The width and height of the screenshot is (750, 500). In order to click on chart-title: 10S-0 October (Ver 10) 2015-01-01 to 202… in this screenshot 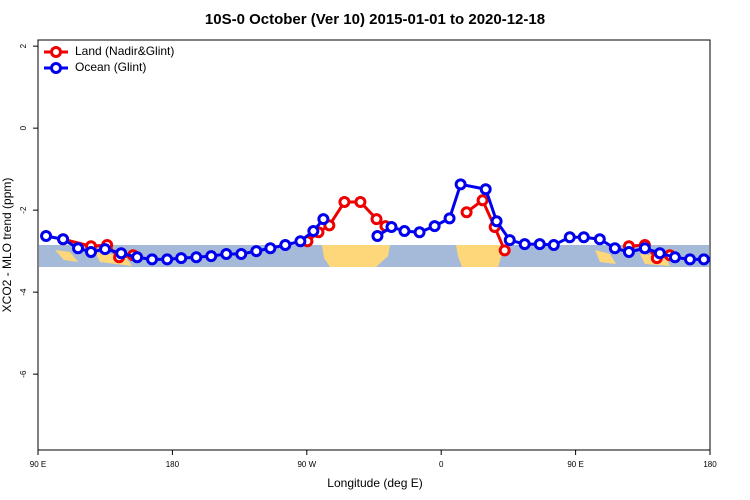, I will do `click(375, 19)`.